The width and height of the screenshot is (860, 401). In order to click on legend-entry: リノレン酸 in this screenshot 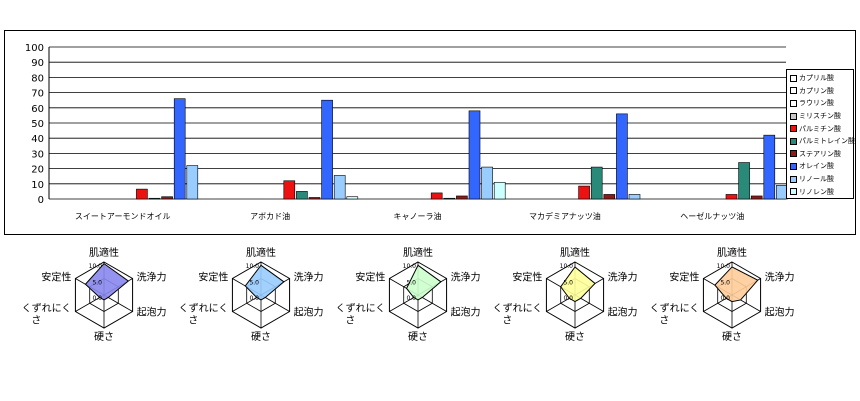, I will do `click(821, 191)`.